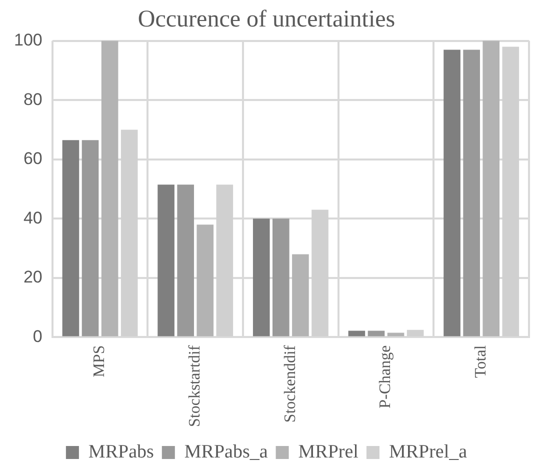 The width and height of the screenshot is (541, 472). I want to click on x-tick-label: P-Change, so click(385, 376).